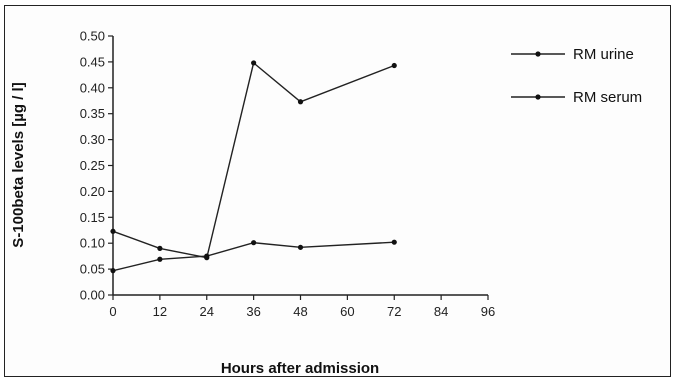  What do you see at coordinates (92, 139) in the screenshot?
I see `y-tick-label: 0.30` at bounding box center [92, 139].